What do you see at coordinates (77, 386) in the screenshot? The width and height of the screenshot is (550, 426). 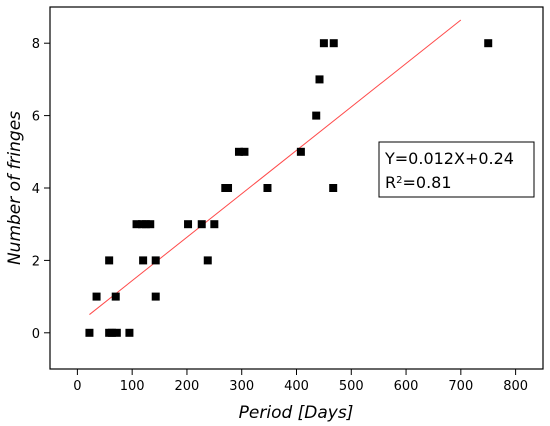 I see `x-tick-label: 0` at bounding box center [77, 386].